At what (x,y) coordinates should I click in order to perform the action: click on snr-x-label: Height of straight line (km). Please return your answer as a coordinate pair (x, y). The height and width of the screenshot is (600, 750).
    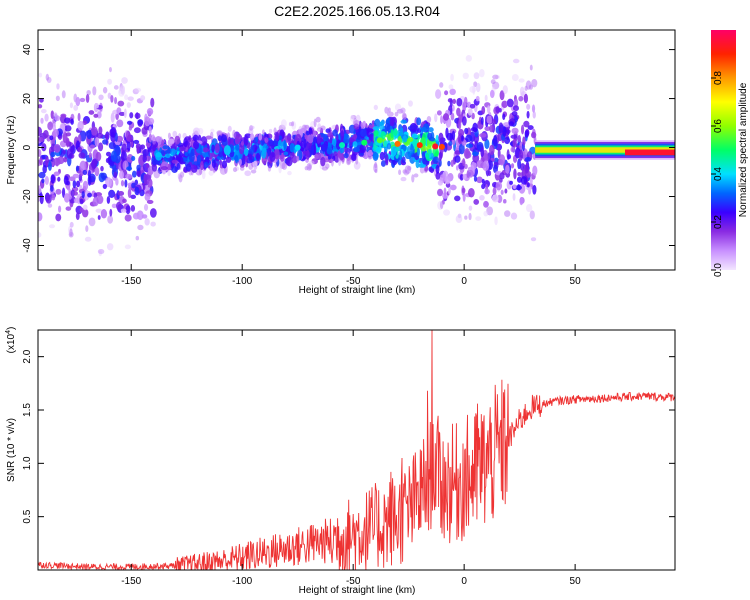
    Looking at the image, I should click on (357, 590).